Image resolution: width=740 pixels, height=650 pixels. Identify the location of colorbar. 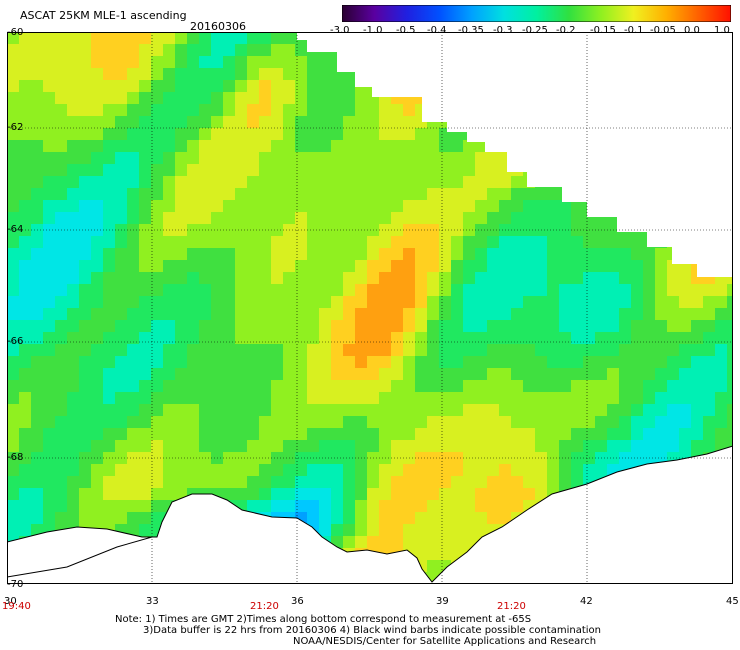
(536, 13).